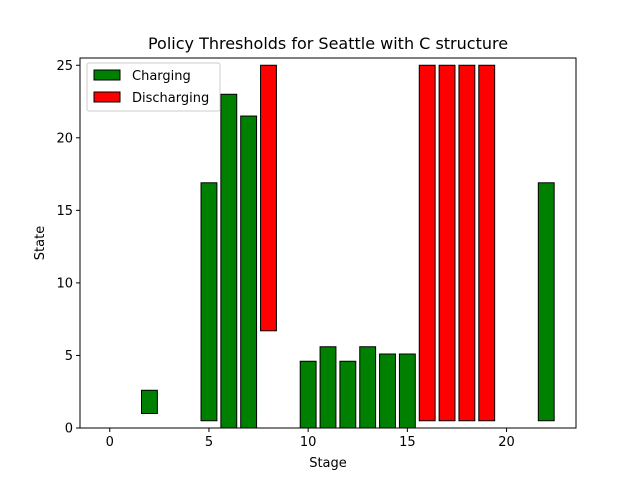  I want to click on legend-swatch-discharging, so click(107, 97).